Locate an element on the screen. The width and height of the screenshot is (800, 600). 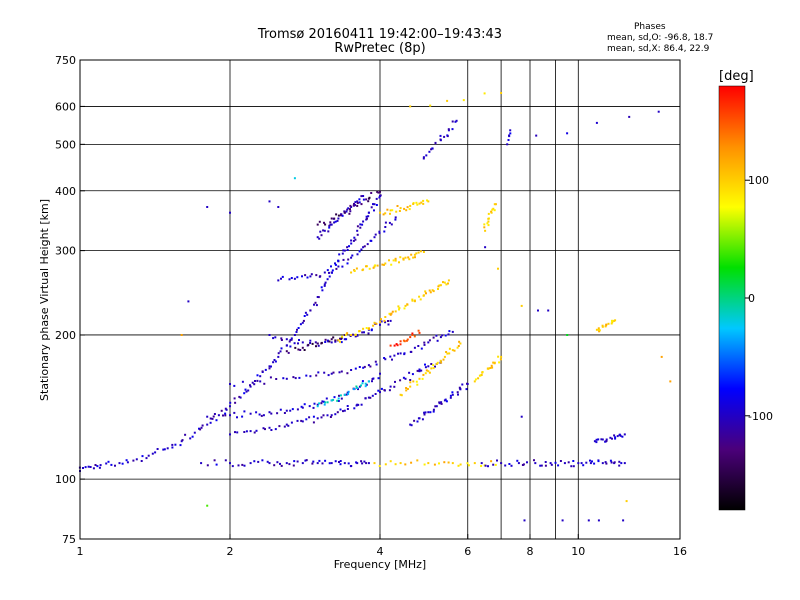
phase-legend-title: Phases is located at coordinates (650, 27).